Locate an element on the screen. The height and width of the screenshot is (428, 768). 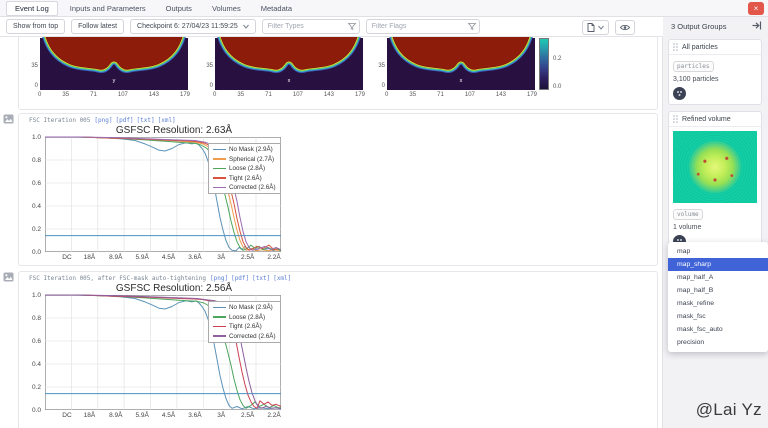
dropdown-item: map_sharp is located at coordinates (718, 264).